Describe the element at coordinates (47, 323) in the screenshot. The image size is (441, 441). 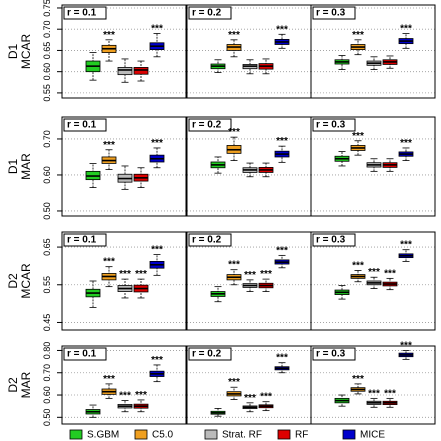
I see `y-tick-label: 0.45` at that location.